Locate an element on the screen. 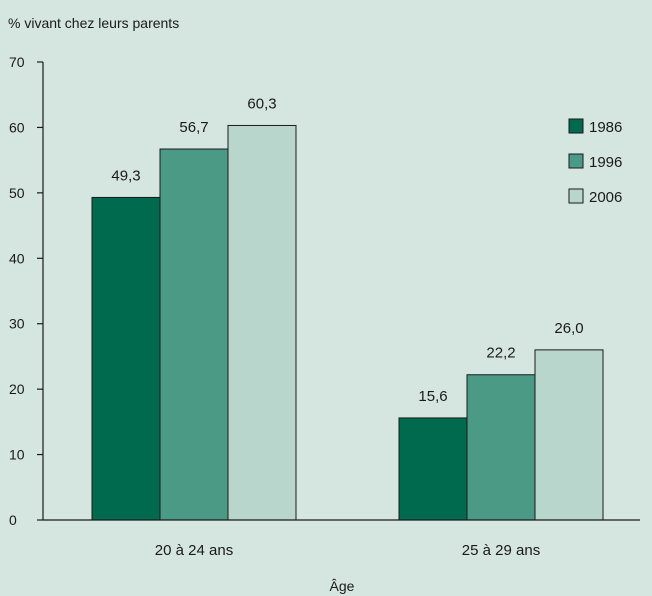  data-label: 26,0 is located at coordinates (568, 328).